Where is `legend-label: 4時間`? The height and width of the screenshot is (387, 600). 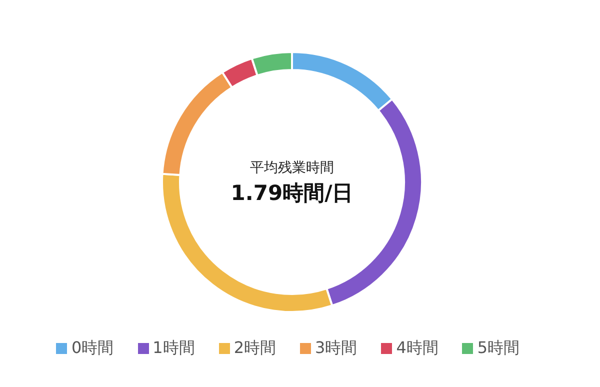 legend-label: 4時間 is located at coordinates (417, 347).